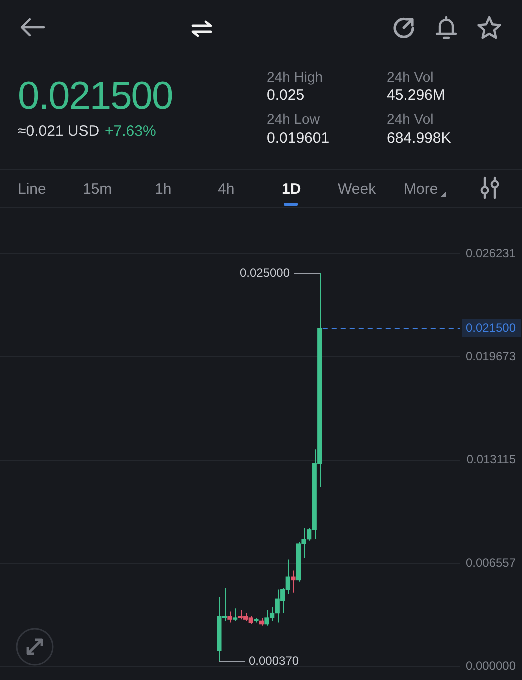  What do you see at coordinates (491, 666) in the screenshot?
I see `y-tick-label: 0.000000` at bounding box center [491, 666].